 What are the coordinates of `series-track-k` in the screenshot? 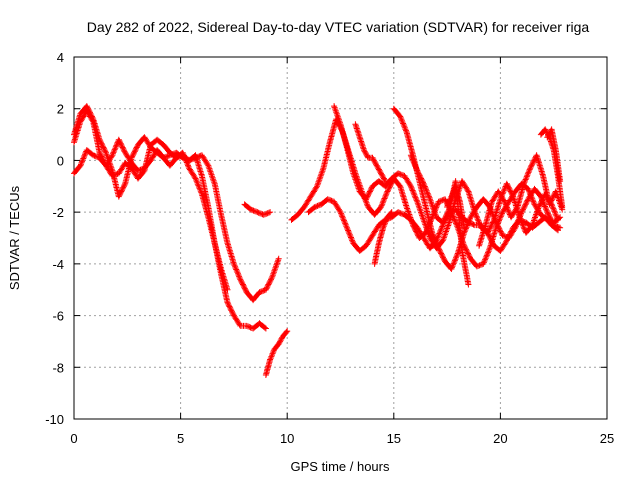 It's located at (477, 188).